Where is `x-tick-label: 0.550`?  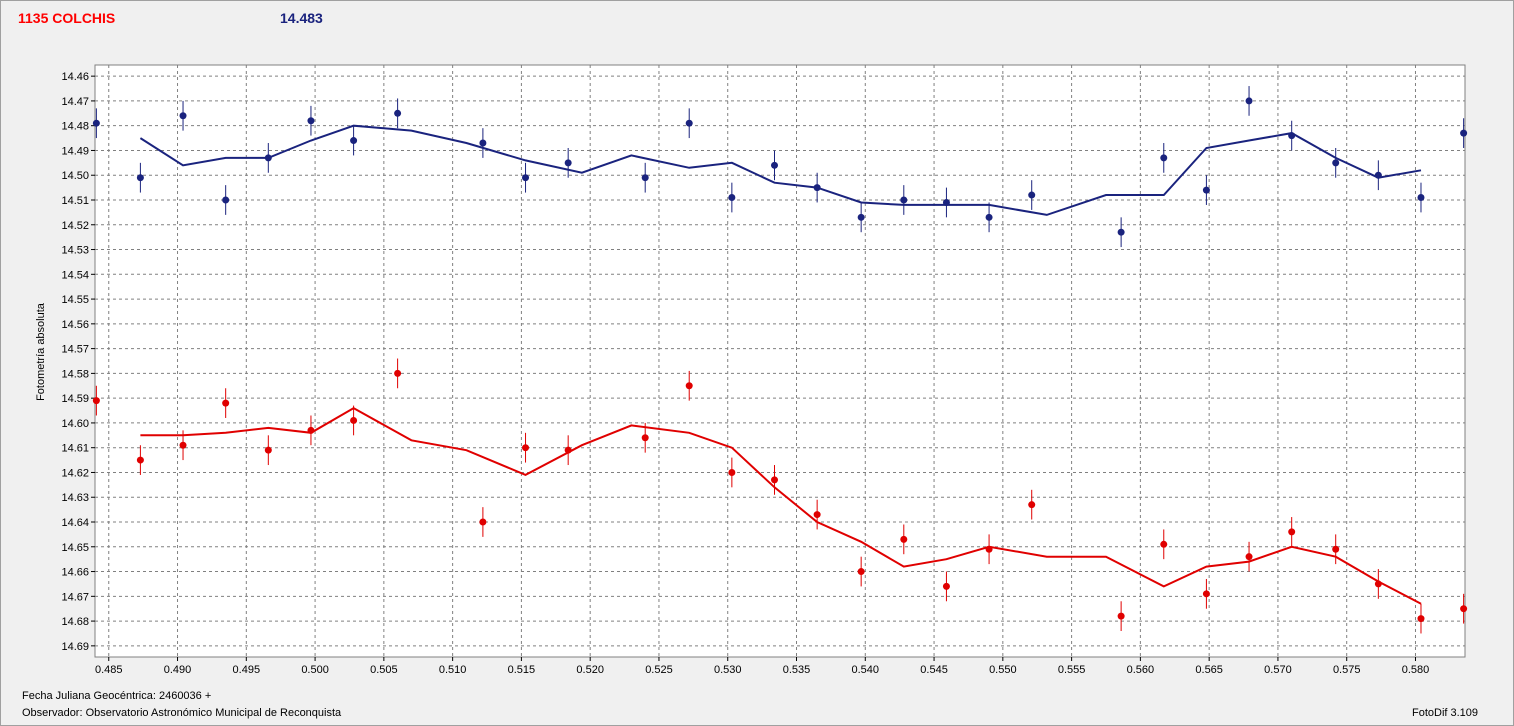 x-tick-label: 0.550 is located at coordinates (1003, 670).